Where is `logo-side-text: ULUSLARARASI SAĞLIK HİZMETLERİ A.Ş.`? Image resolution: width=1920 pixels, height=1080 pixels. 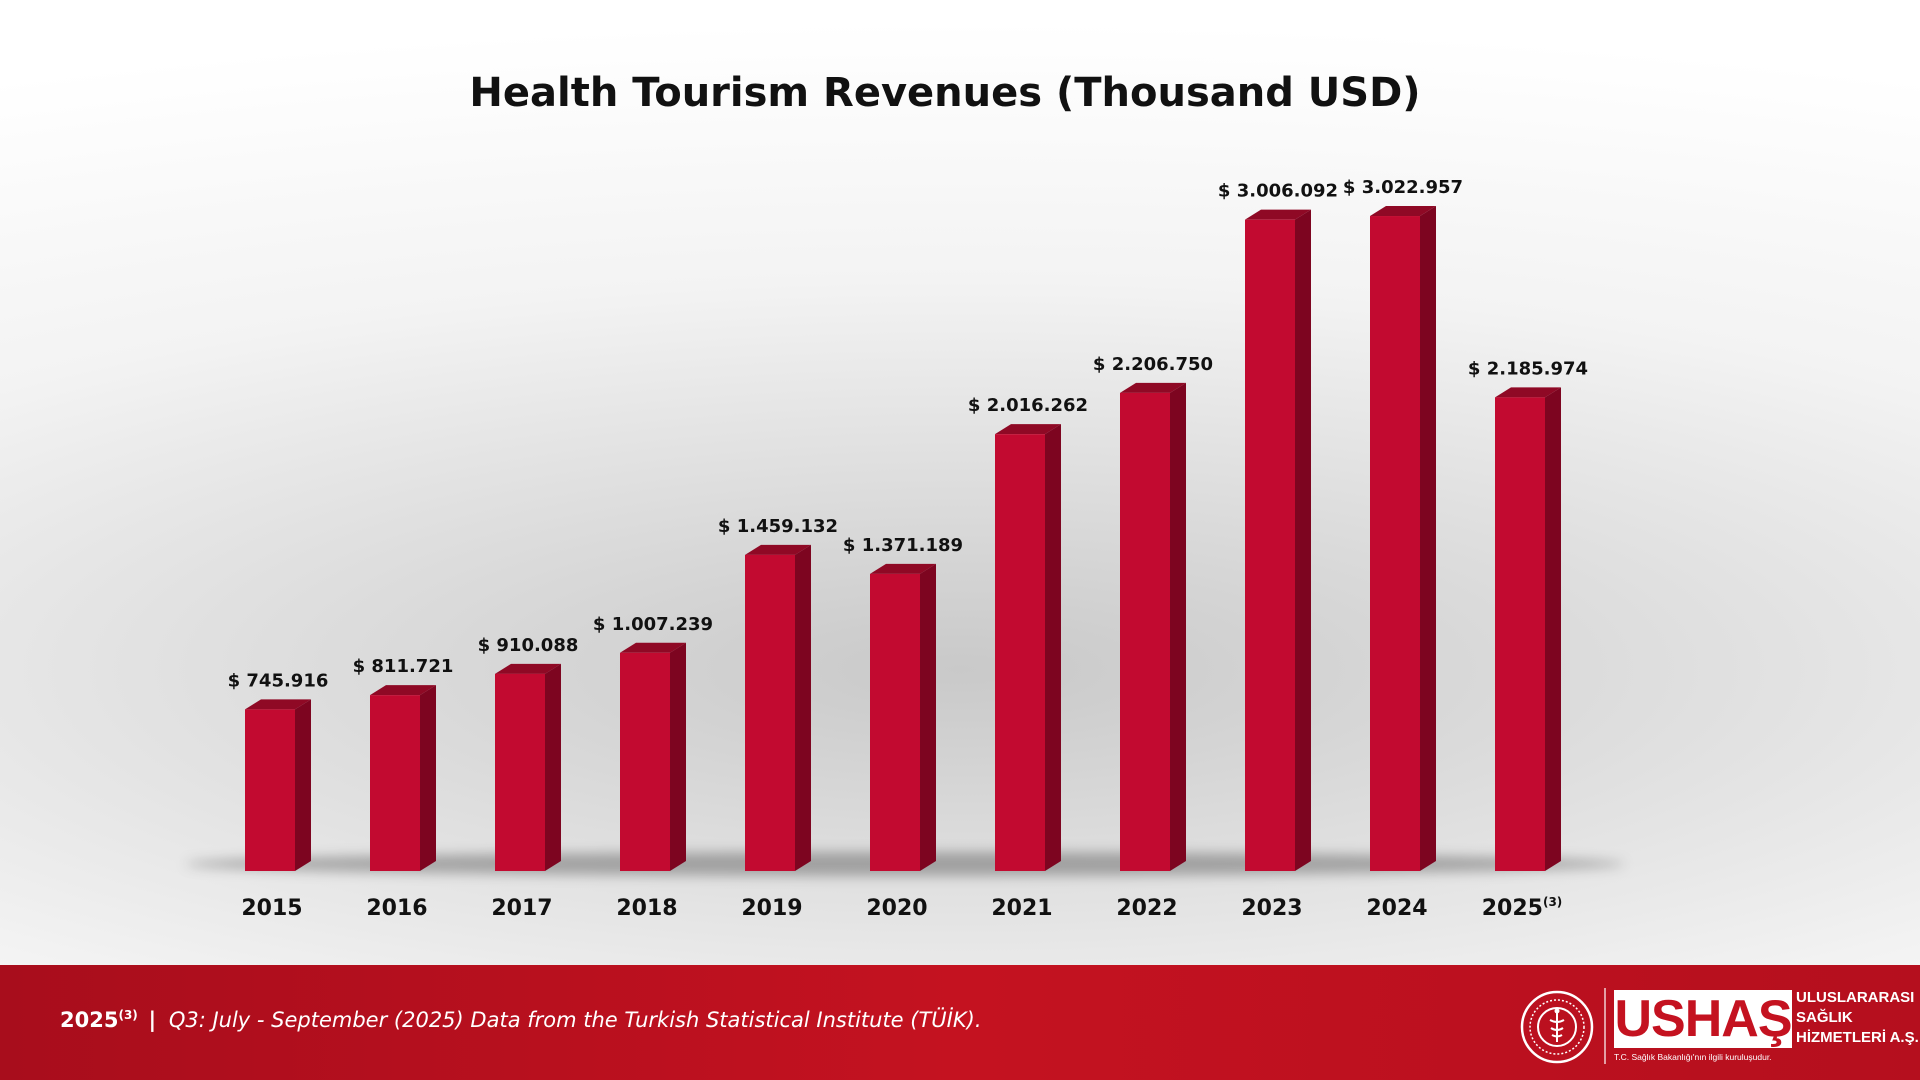
logo-side-text: ULUSLARARASI SAĞLIK HİZMETLERİ A.Ş. is located at coordinates (1857, 1018).